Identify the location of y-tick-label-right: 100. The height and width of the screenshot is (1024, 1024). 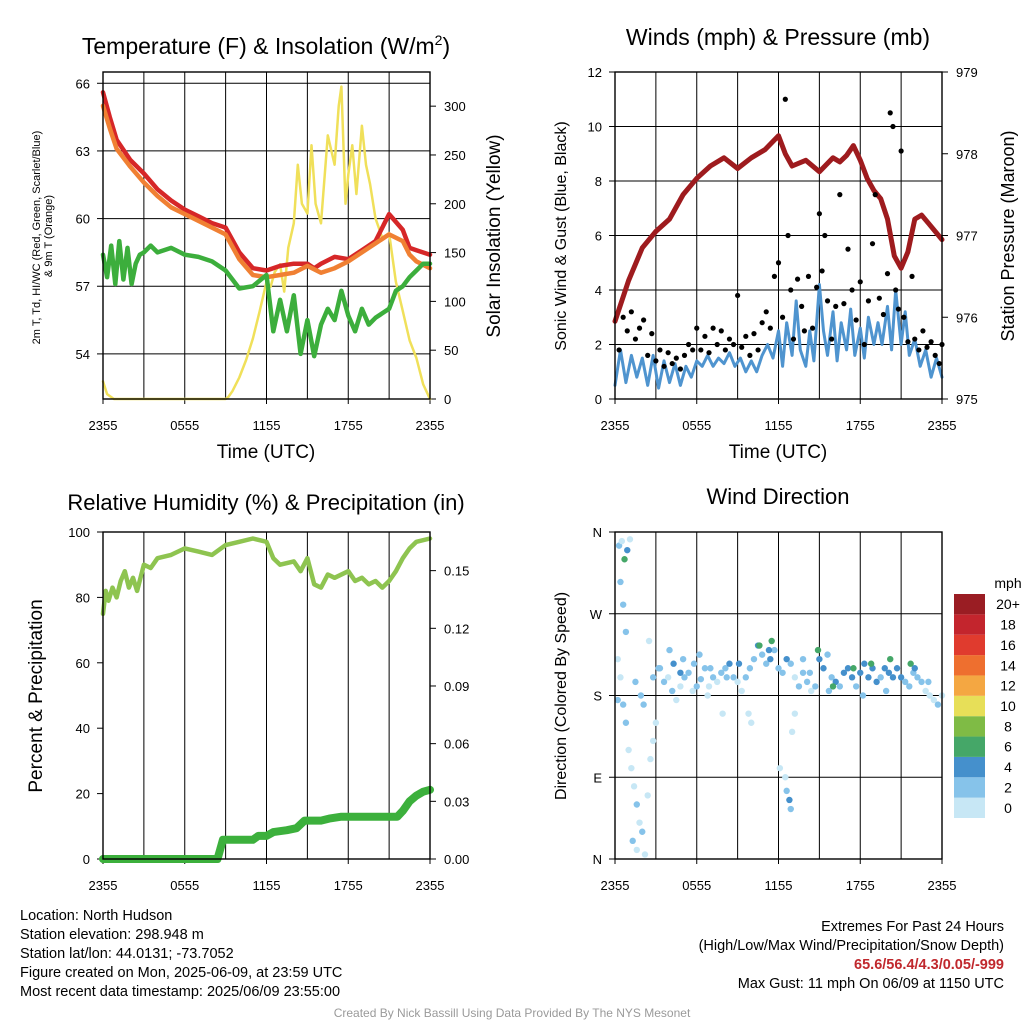
(455, 301).